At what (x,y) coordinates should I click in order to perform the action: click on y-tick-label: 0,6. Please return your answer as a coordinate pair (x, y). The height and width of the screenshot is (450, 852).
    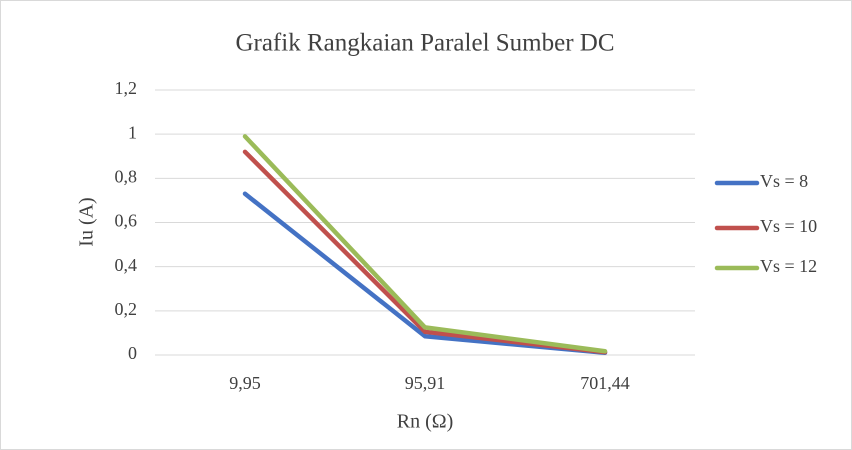
    Looking at the image, I should click on (126, 221).